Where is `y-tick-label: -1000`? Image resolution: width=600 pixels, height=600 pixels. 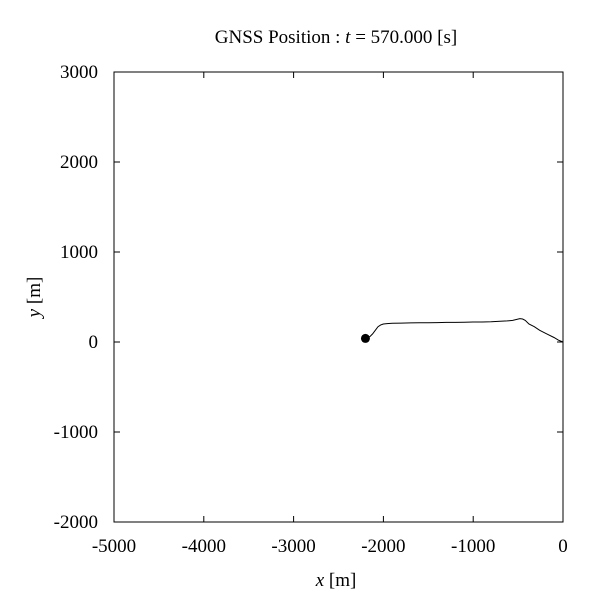
y-tick-label: -1000 is located at coordinates (76, 432).